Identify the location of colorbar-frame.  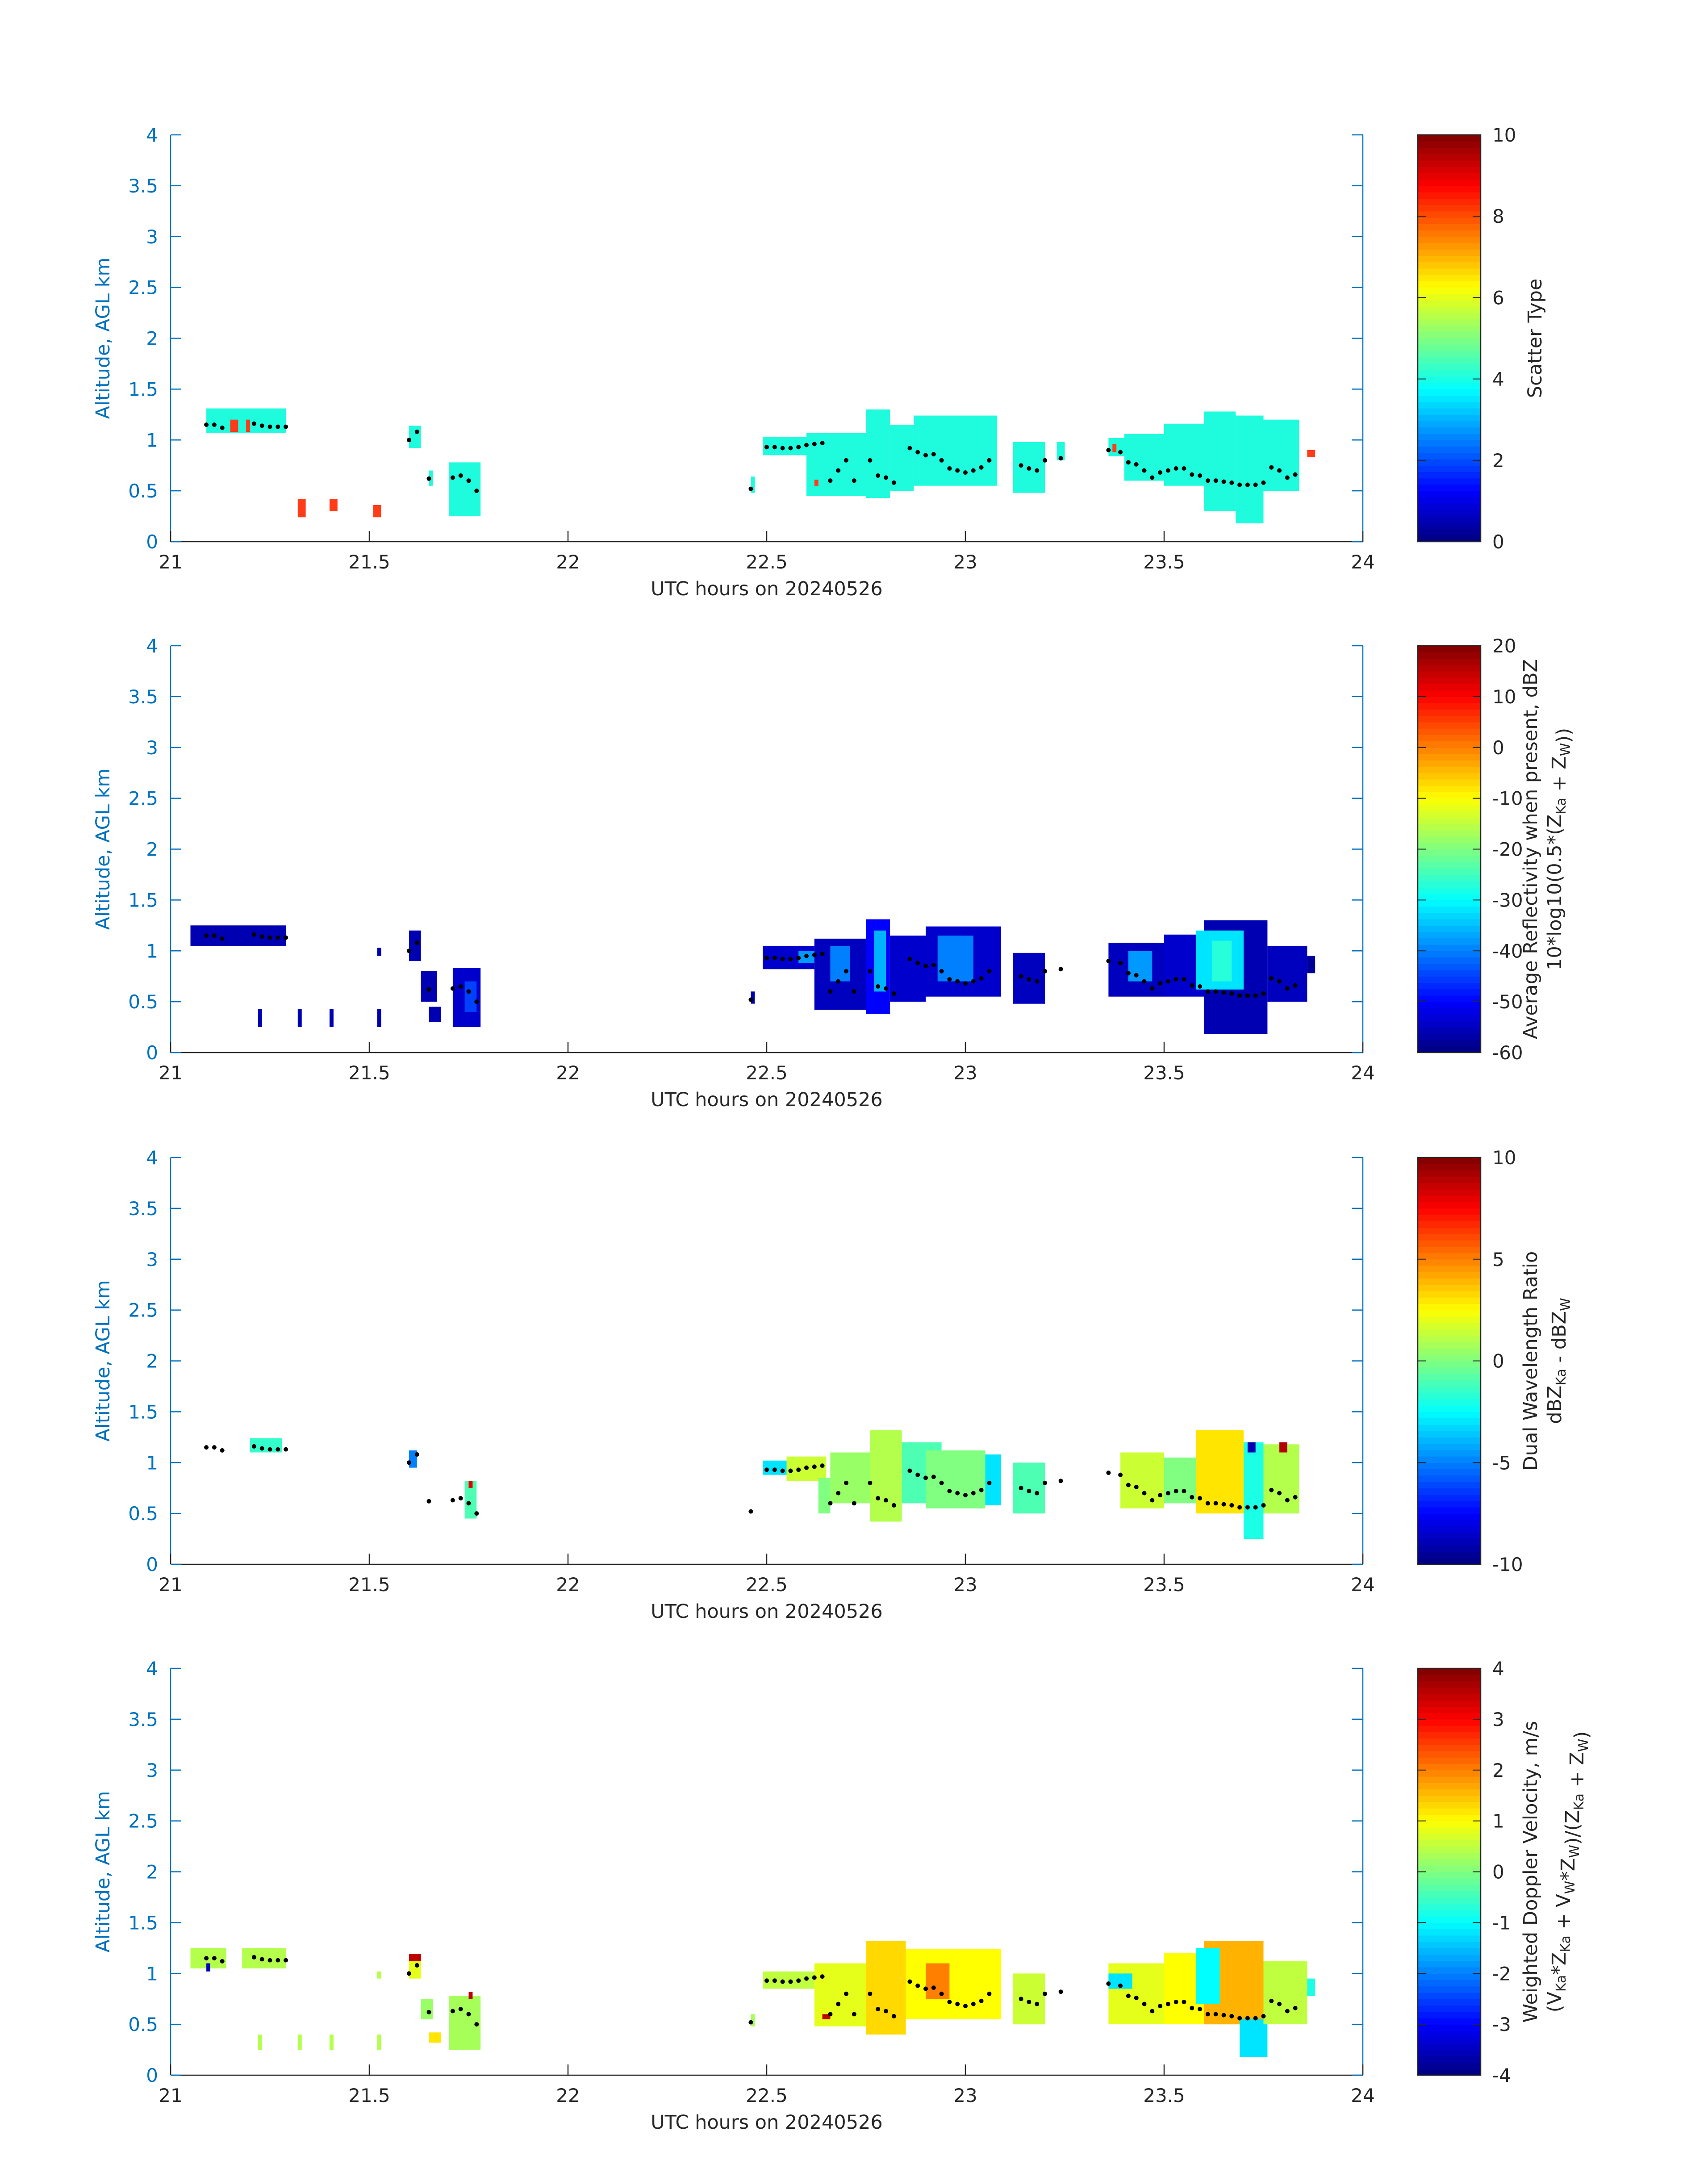
(1449, 338).